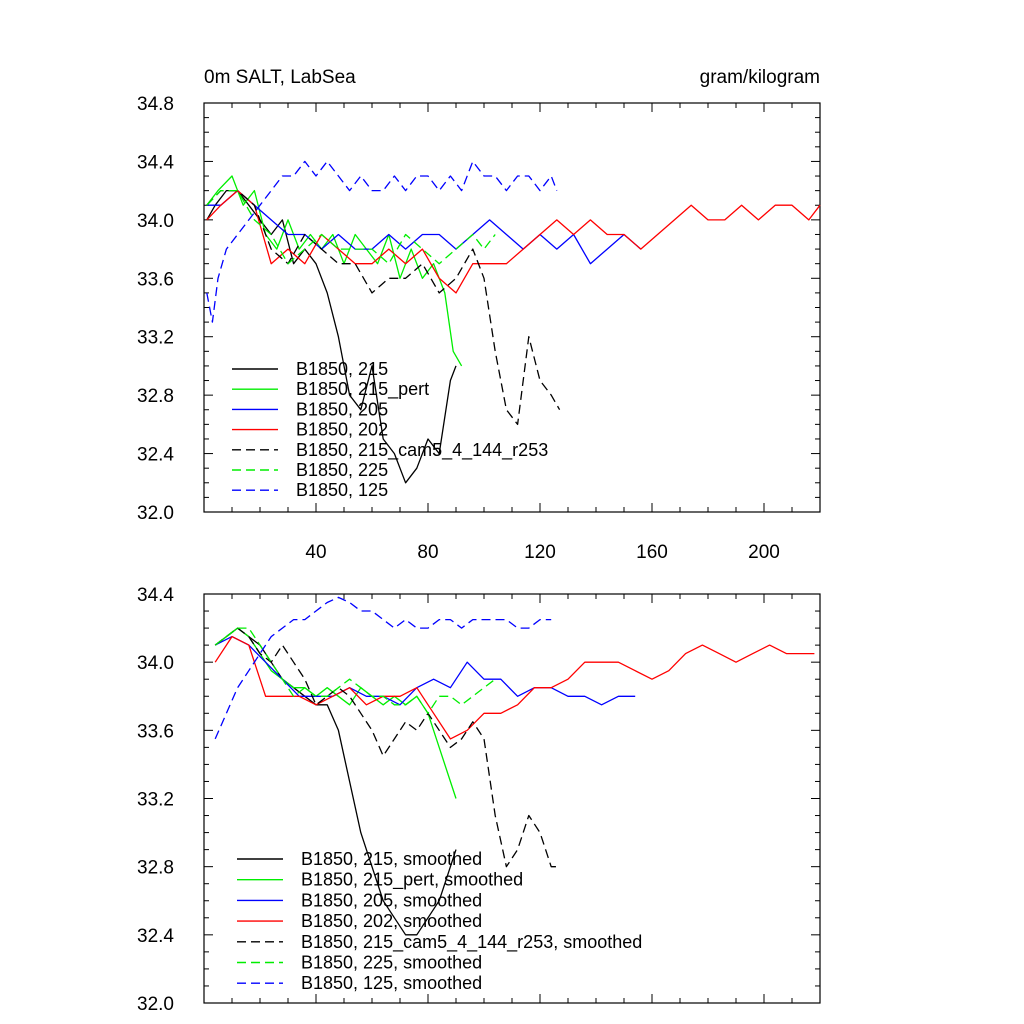 The image size is (1024, 1024). What do you see at coordinates (315, 552) in the screenshot?
I see `x-tick-label: 40` at bounding box center [315, 552].